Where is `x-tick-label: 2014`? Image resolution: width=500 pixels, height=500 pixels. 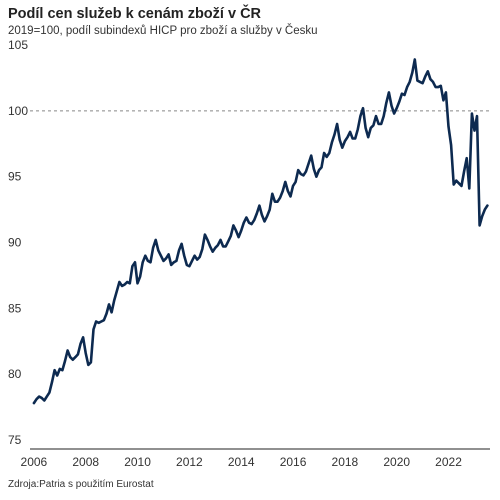
x-tick-label: 2014 is located at coordinates (241, 462).